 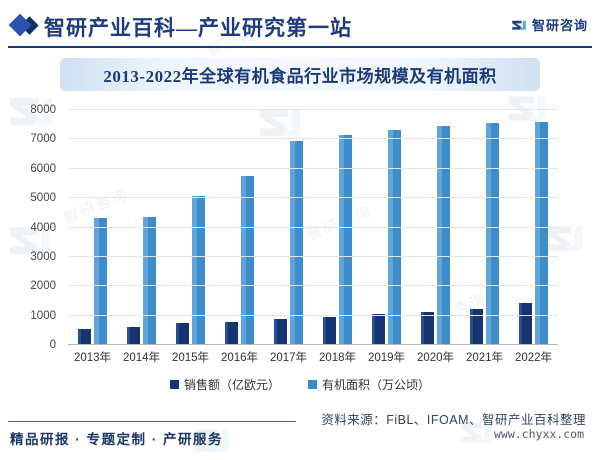 I want to click on brand-diamond-icon, so click(x=26, y=25).